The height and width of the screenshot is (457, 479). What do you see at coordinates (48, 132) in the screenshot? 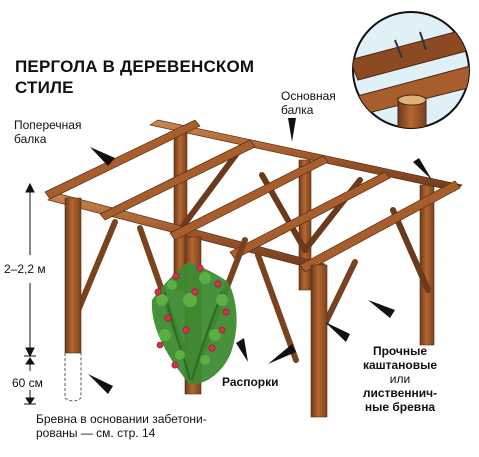
I see `cross-beam-label: Поперечная балка` at bounding box center [48, 132].